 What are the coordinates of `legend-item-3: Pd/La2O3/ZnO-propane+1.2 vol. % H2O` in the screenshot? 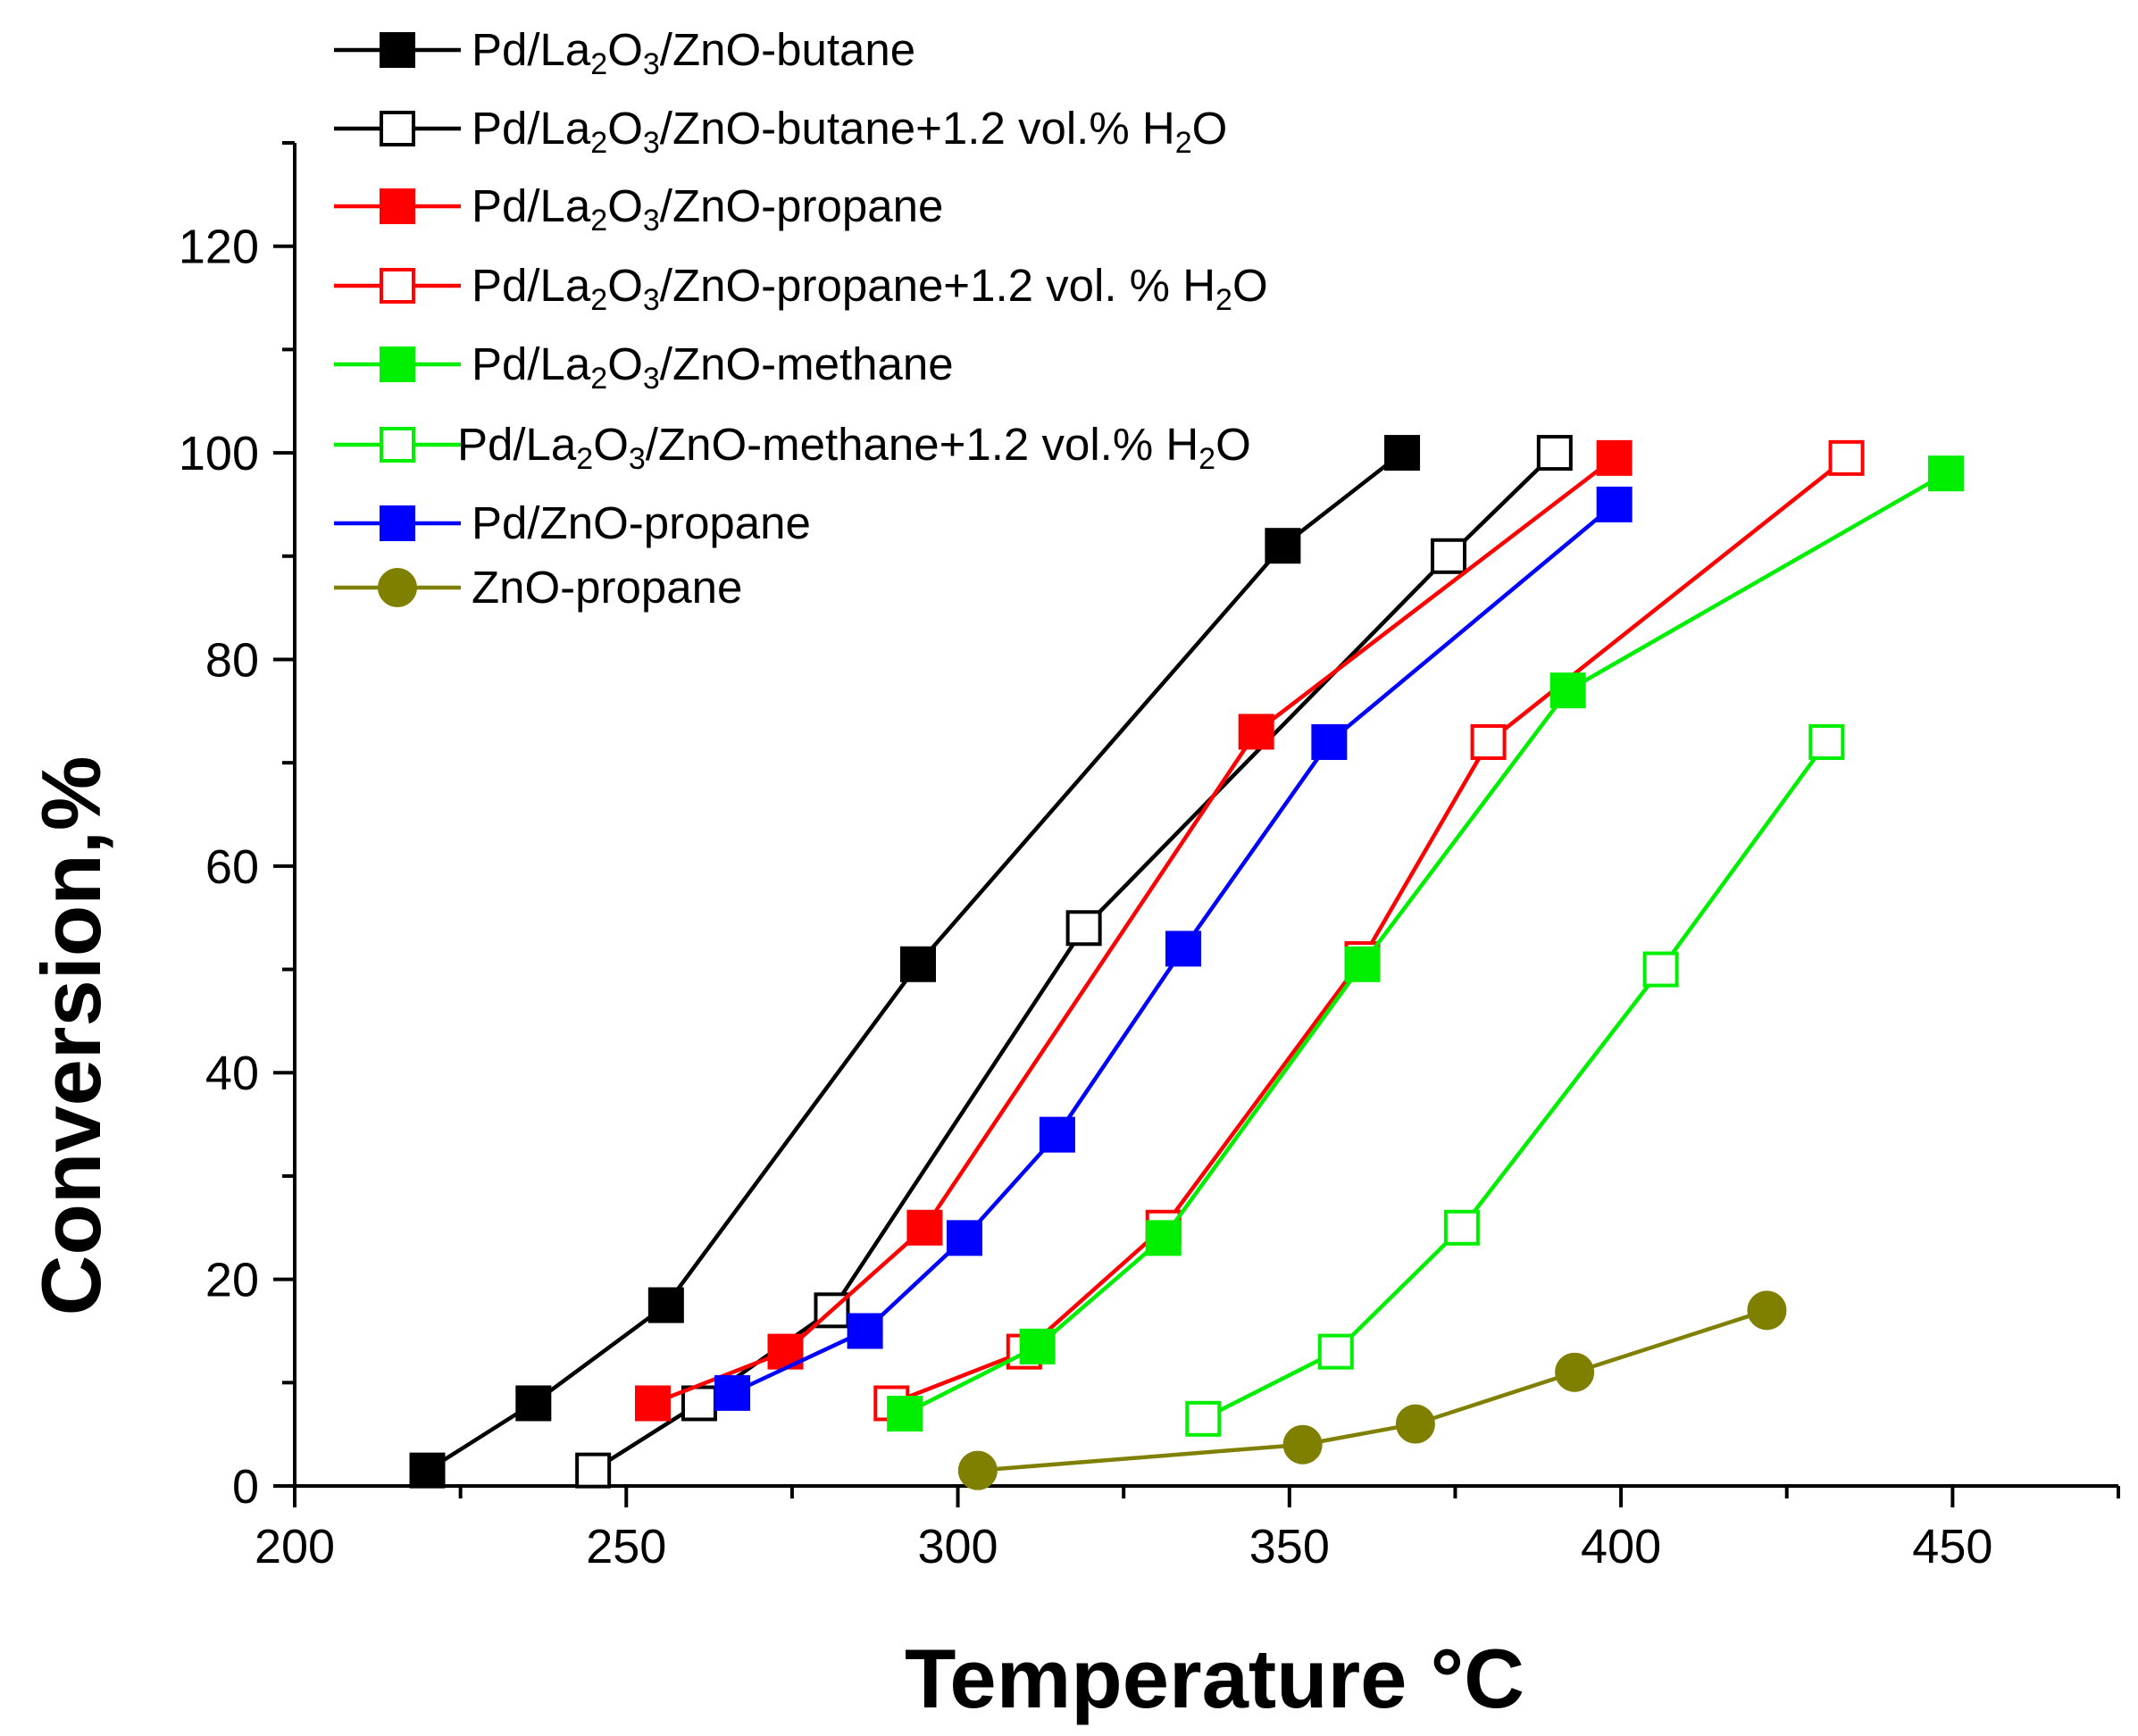 It's located at (801, 288).